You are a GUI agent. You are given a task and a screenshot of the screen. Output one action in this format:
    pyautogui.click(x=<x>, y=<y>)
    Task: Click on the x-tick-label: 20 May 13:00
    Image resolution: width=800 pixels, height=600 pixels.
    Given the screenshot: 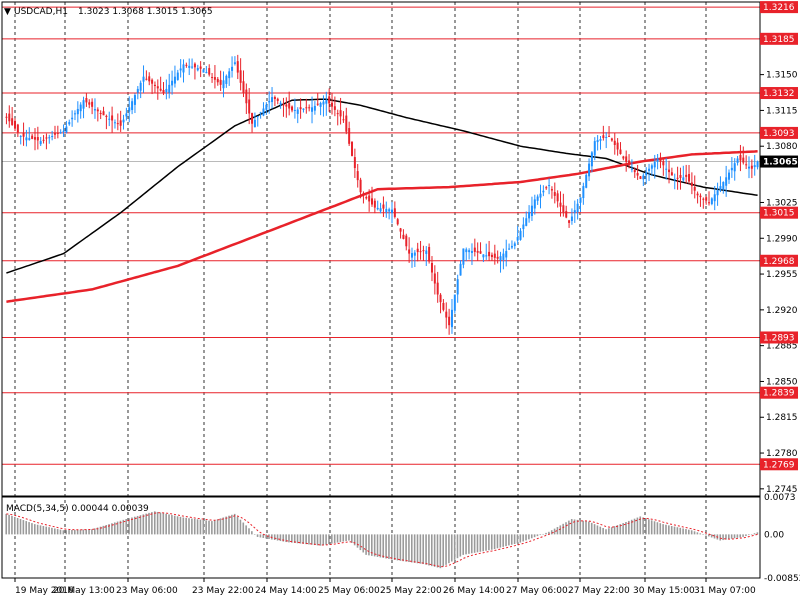 What is the action you would take?
    pyautogui.click(x=84, y=591)
    